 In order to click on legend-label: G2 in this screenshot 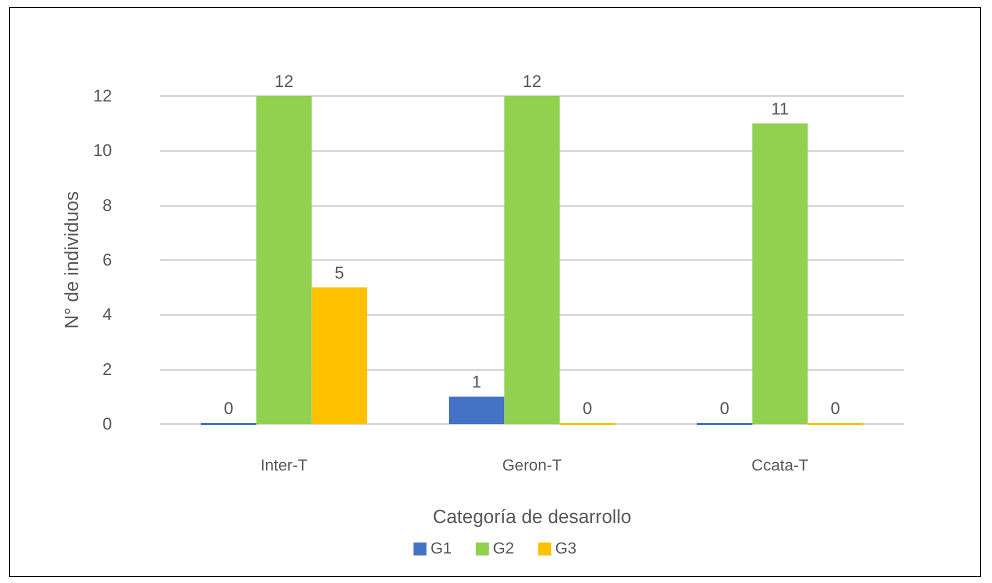, I will do `click(503, 549)`.